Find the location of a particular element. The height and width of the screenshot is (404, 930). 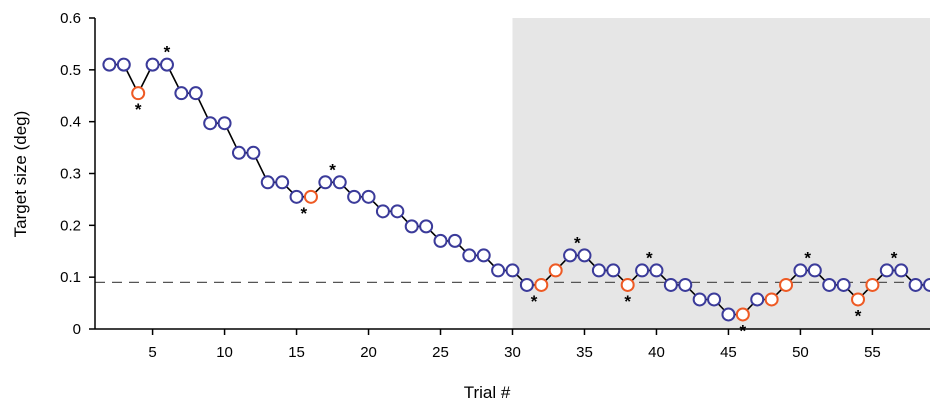

y-tick-label: 0.5 is located at coordinates (70, 70).